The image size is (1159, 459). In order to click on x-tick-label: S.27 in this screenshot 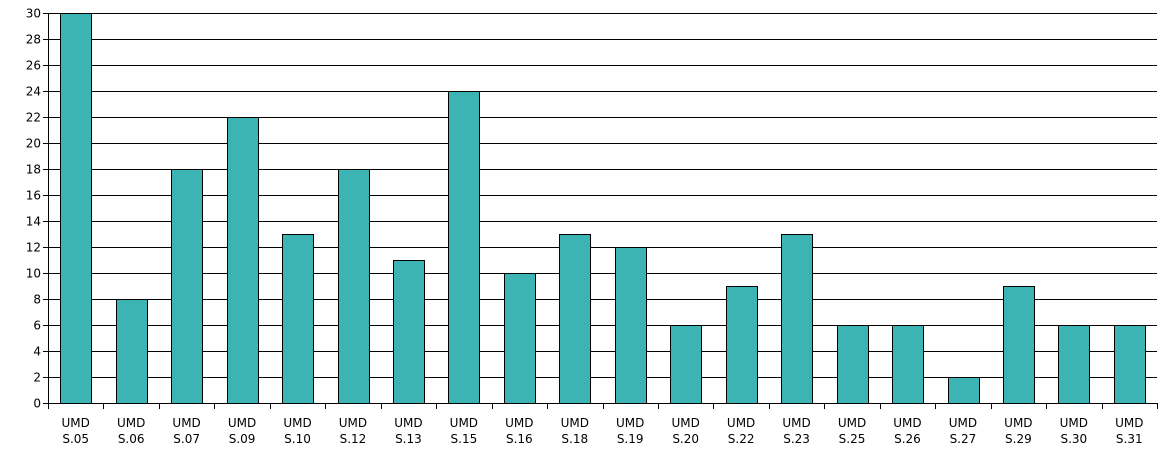, I will do `click(963, 439)`.